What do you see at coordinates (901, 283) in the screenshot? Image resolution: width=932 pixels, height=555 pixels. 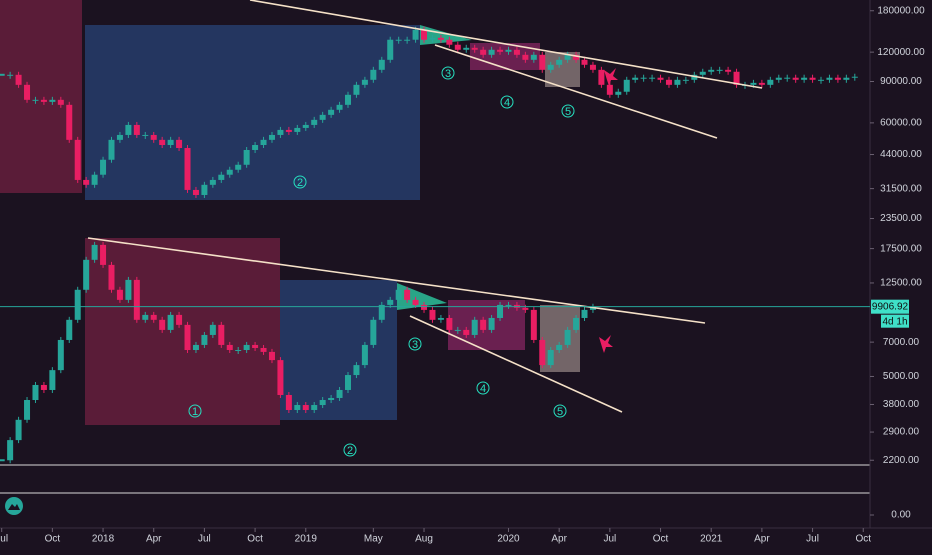 I see `y-tick-label: 12500.00` at bounding box center [901, 283].